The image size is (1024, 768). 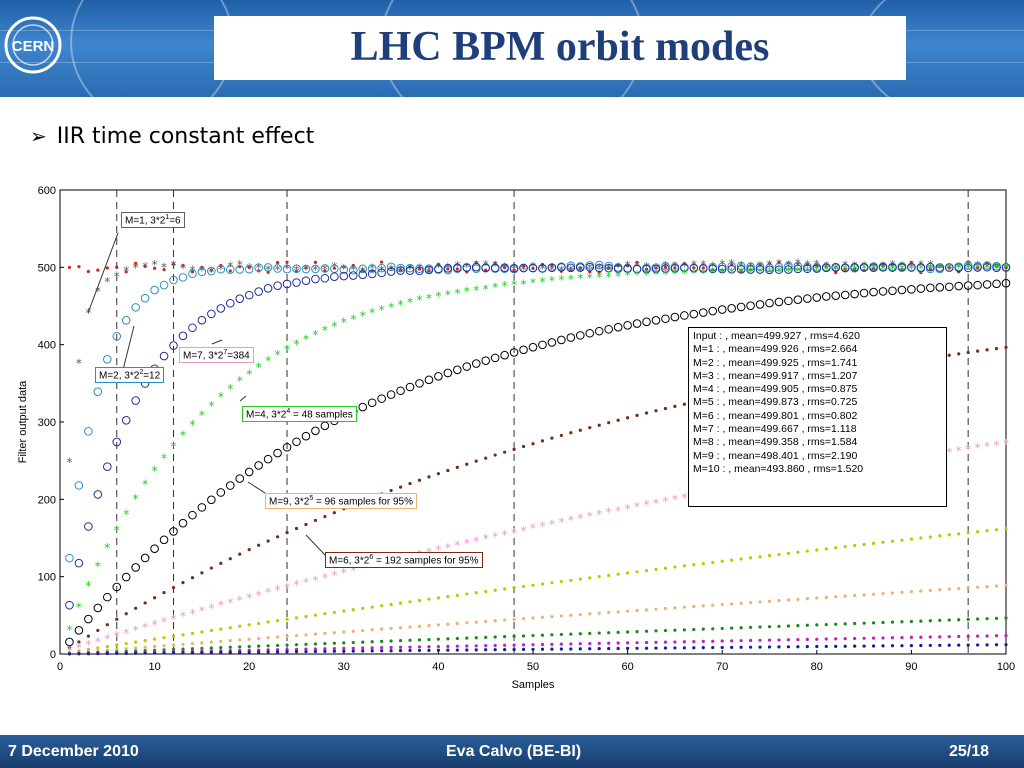 I want to click on legend-entry: M=10 : , mean=493.860 , rms=1.520, so click(x=778, y=468).